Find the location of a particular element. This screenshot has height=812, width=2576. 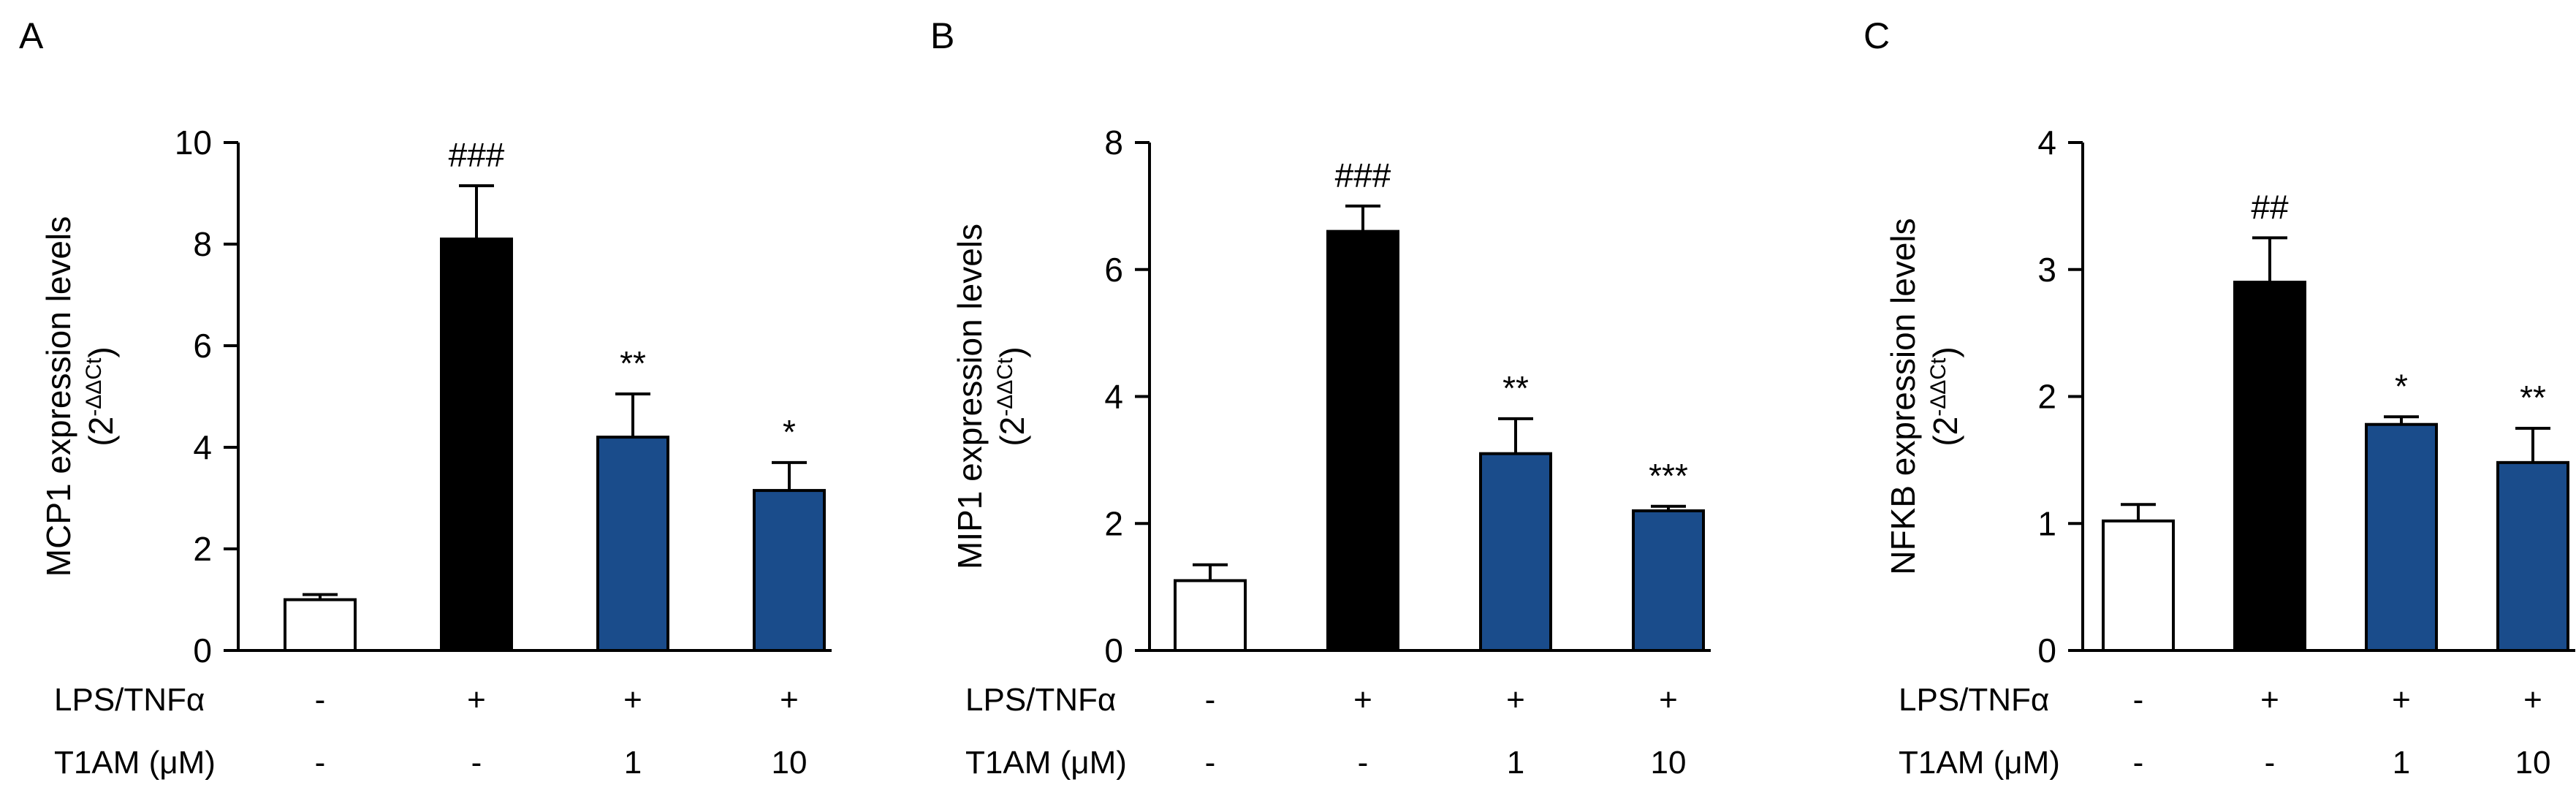

y-tick-label: 3 is located at coordinates (2047, 270).